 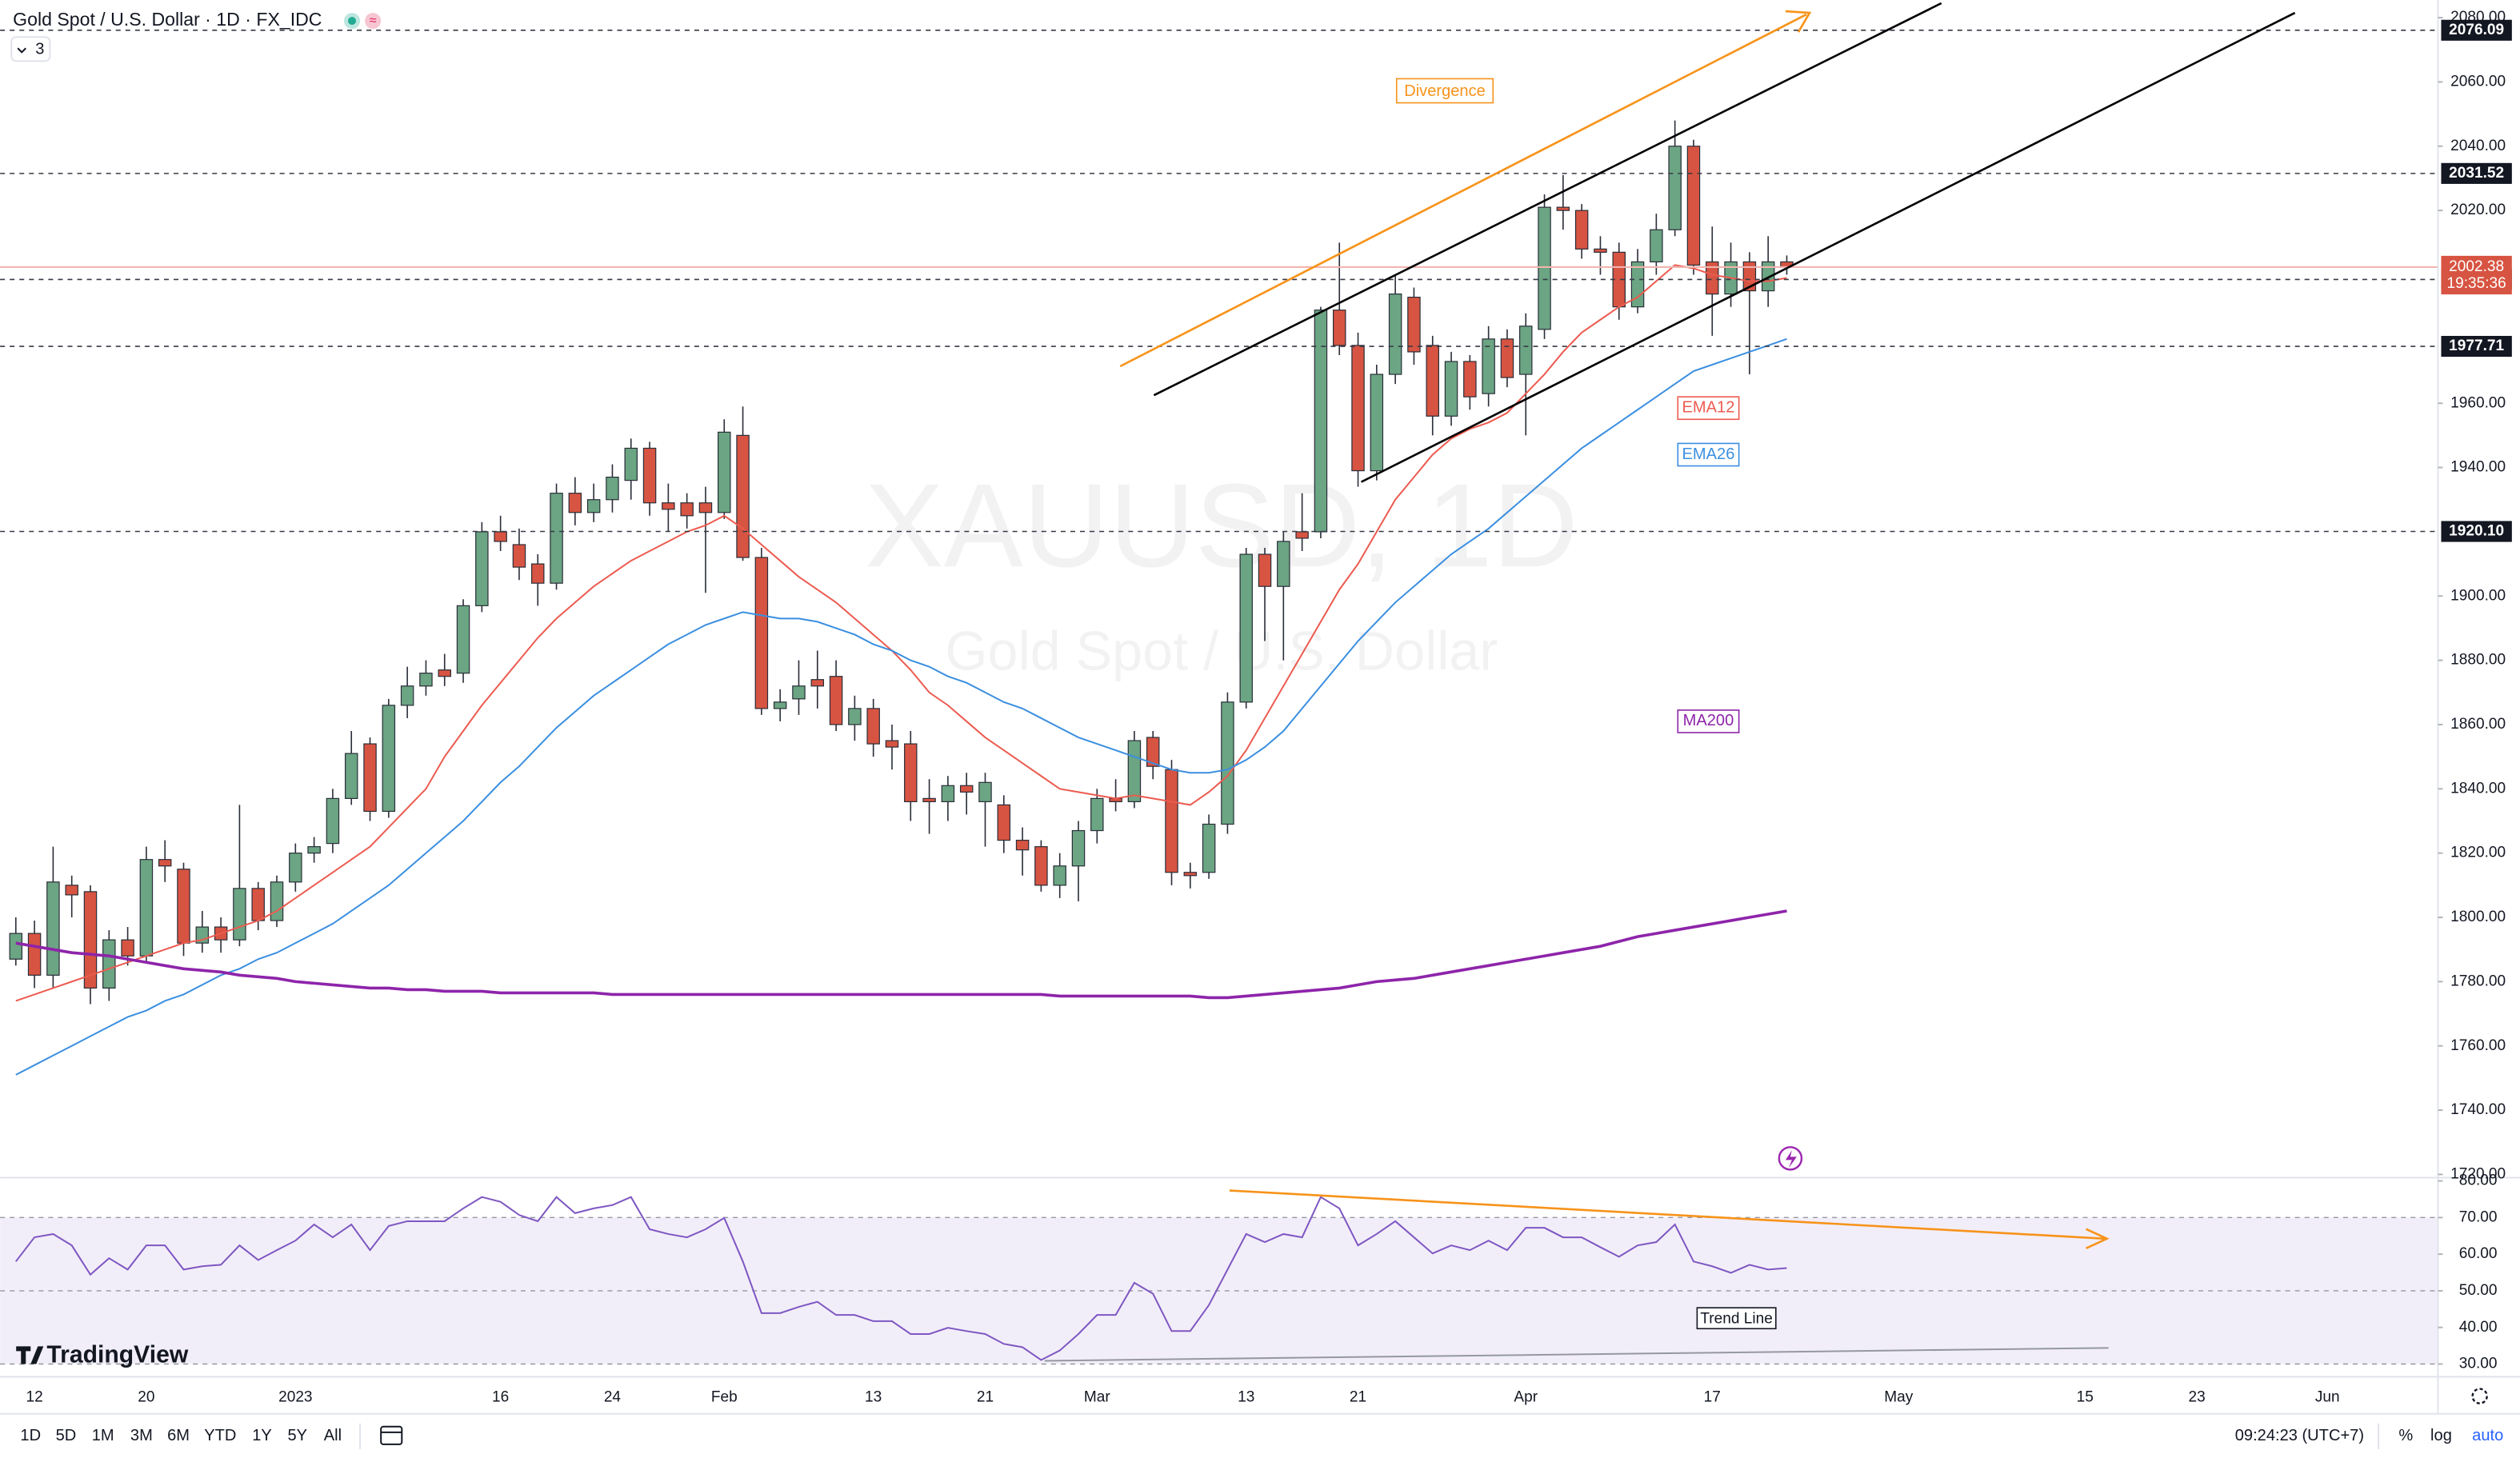 What do you see at coordinates (333, 1436) in the screenshot?
I see `range-button: All` at bounding box center [333, 1436].